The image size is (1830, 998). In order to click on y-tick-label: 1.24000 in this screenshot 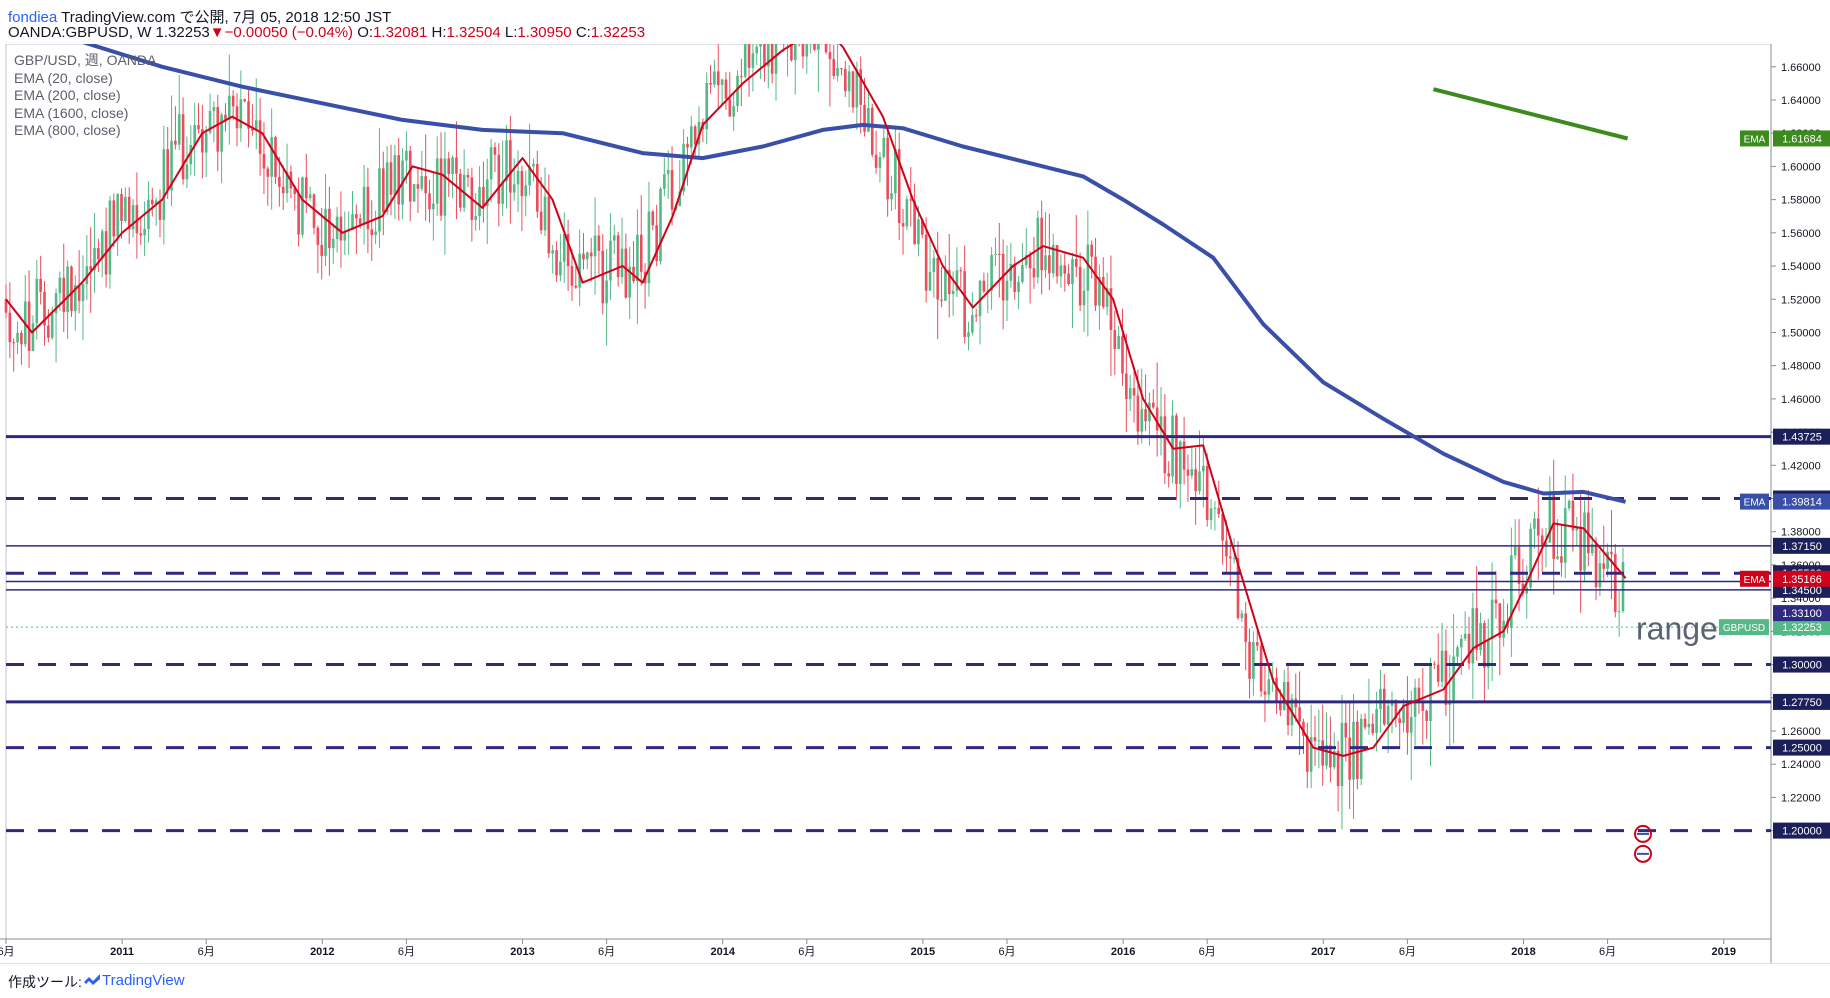, I will do `click(1801, 765)`.